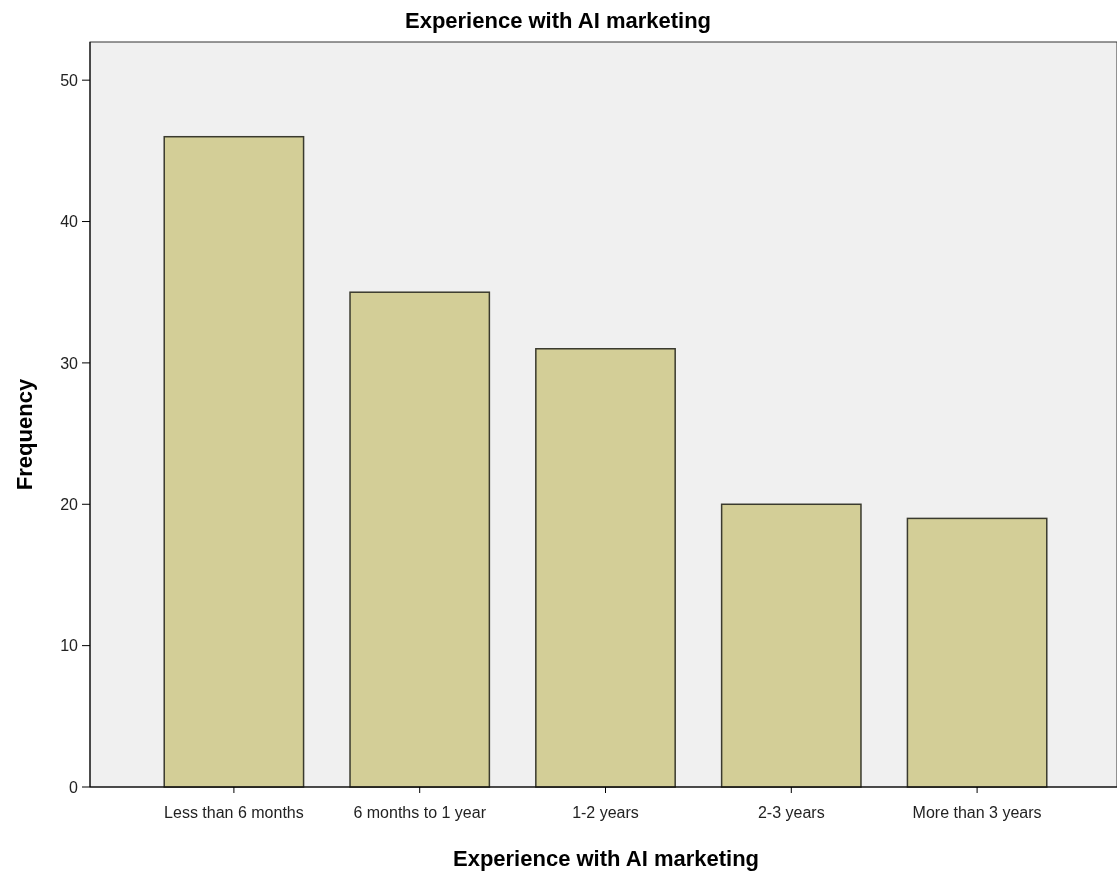 The image size is (1117, 873). Describe the element at coordinates (234, 812) in the screenshot. I see `x-tick-label: Less than 6 months` at that location.